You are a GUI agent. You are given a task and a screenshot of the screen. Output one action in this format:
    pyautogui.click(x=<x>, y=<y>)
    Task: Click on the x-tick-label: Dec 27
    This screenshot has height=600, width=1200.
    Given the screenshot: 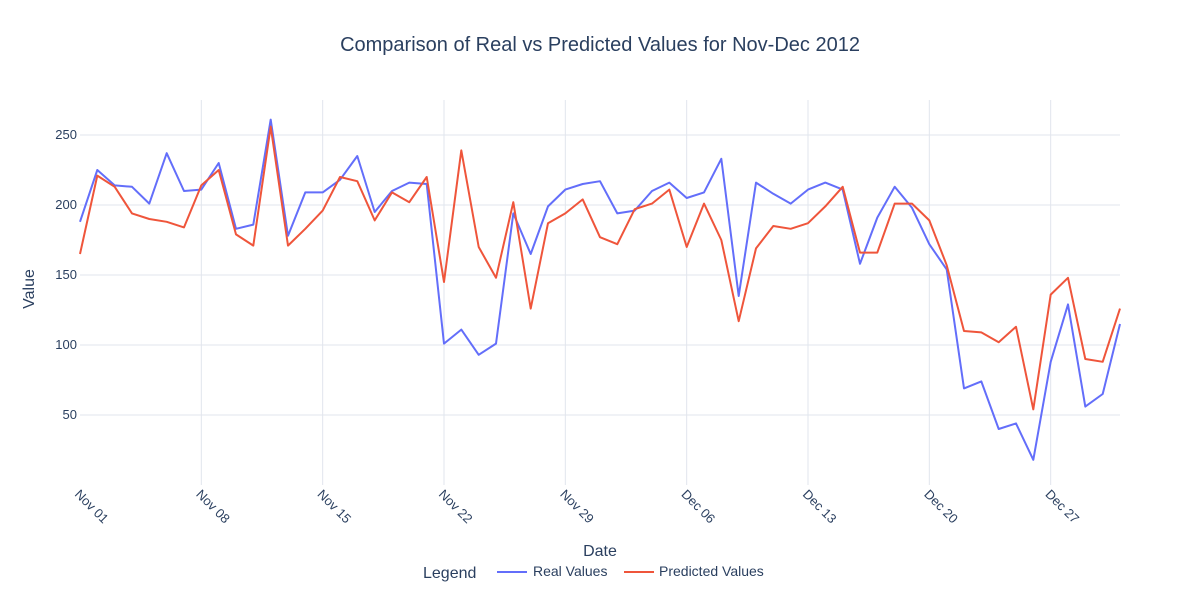 What is the action you would take?
    pyautogui.click(x=1063, y=507)
    